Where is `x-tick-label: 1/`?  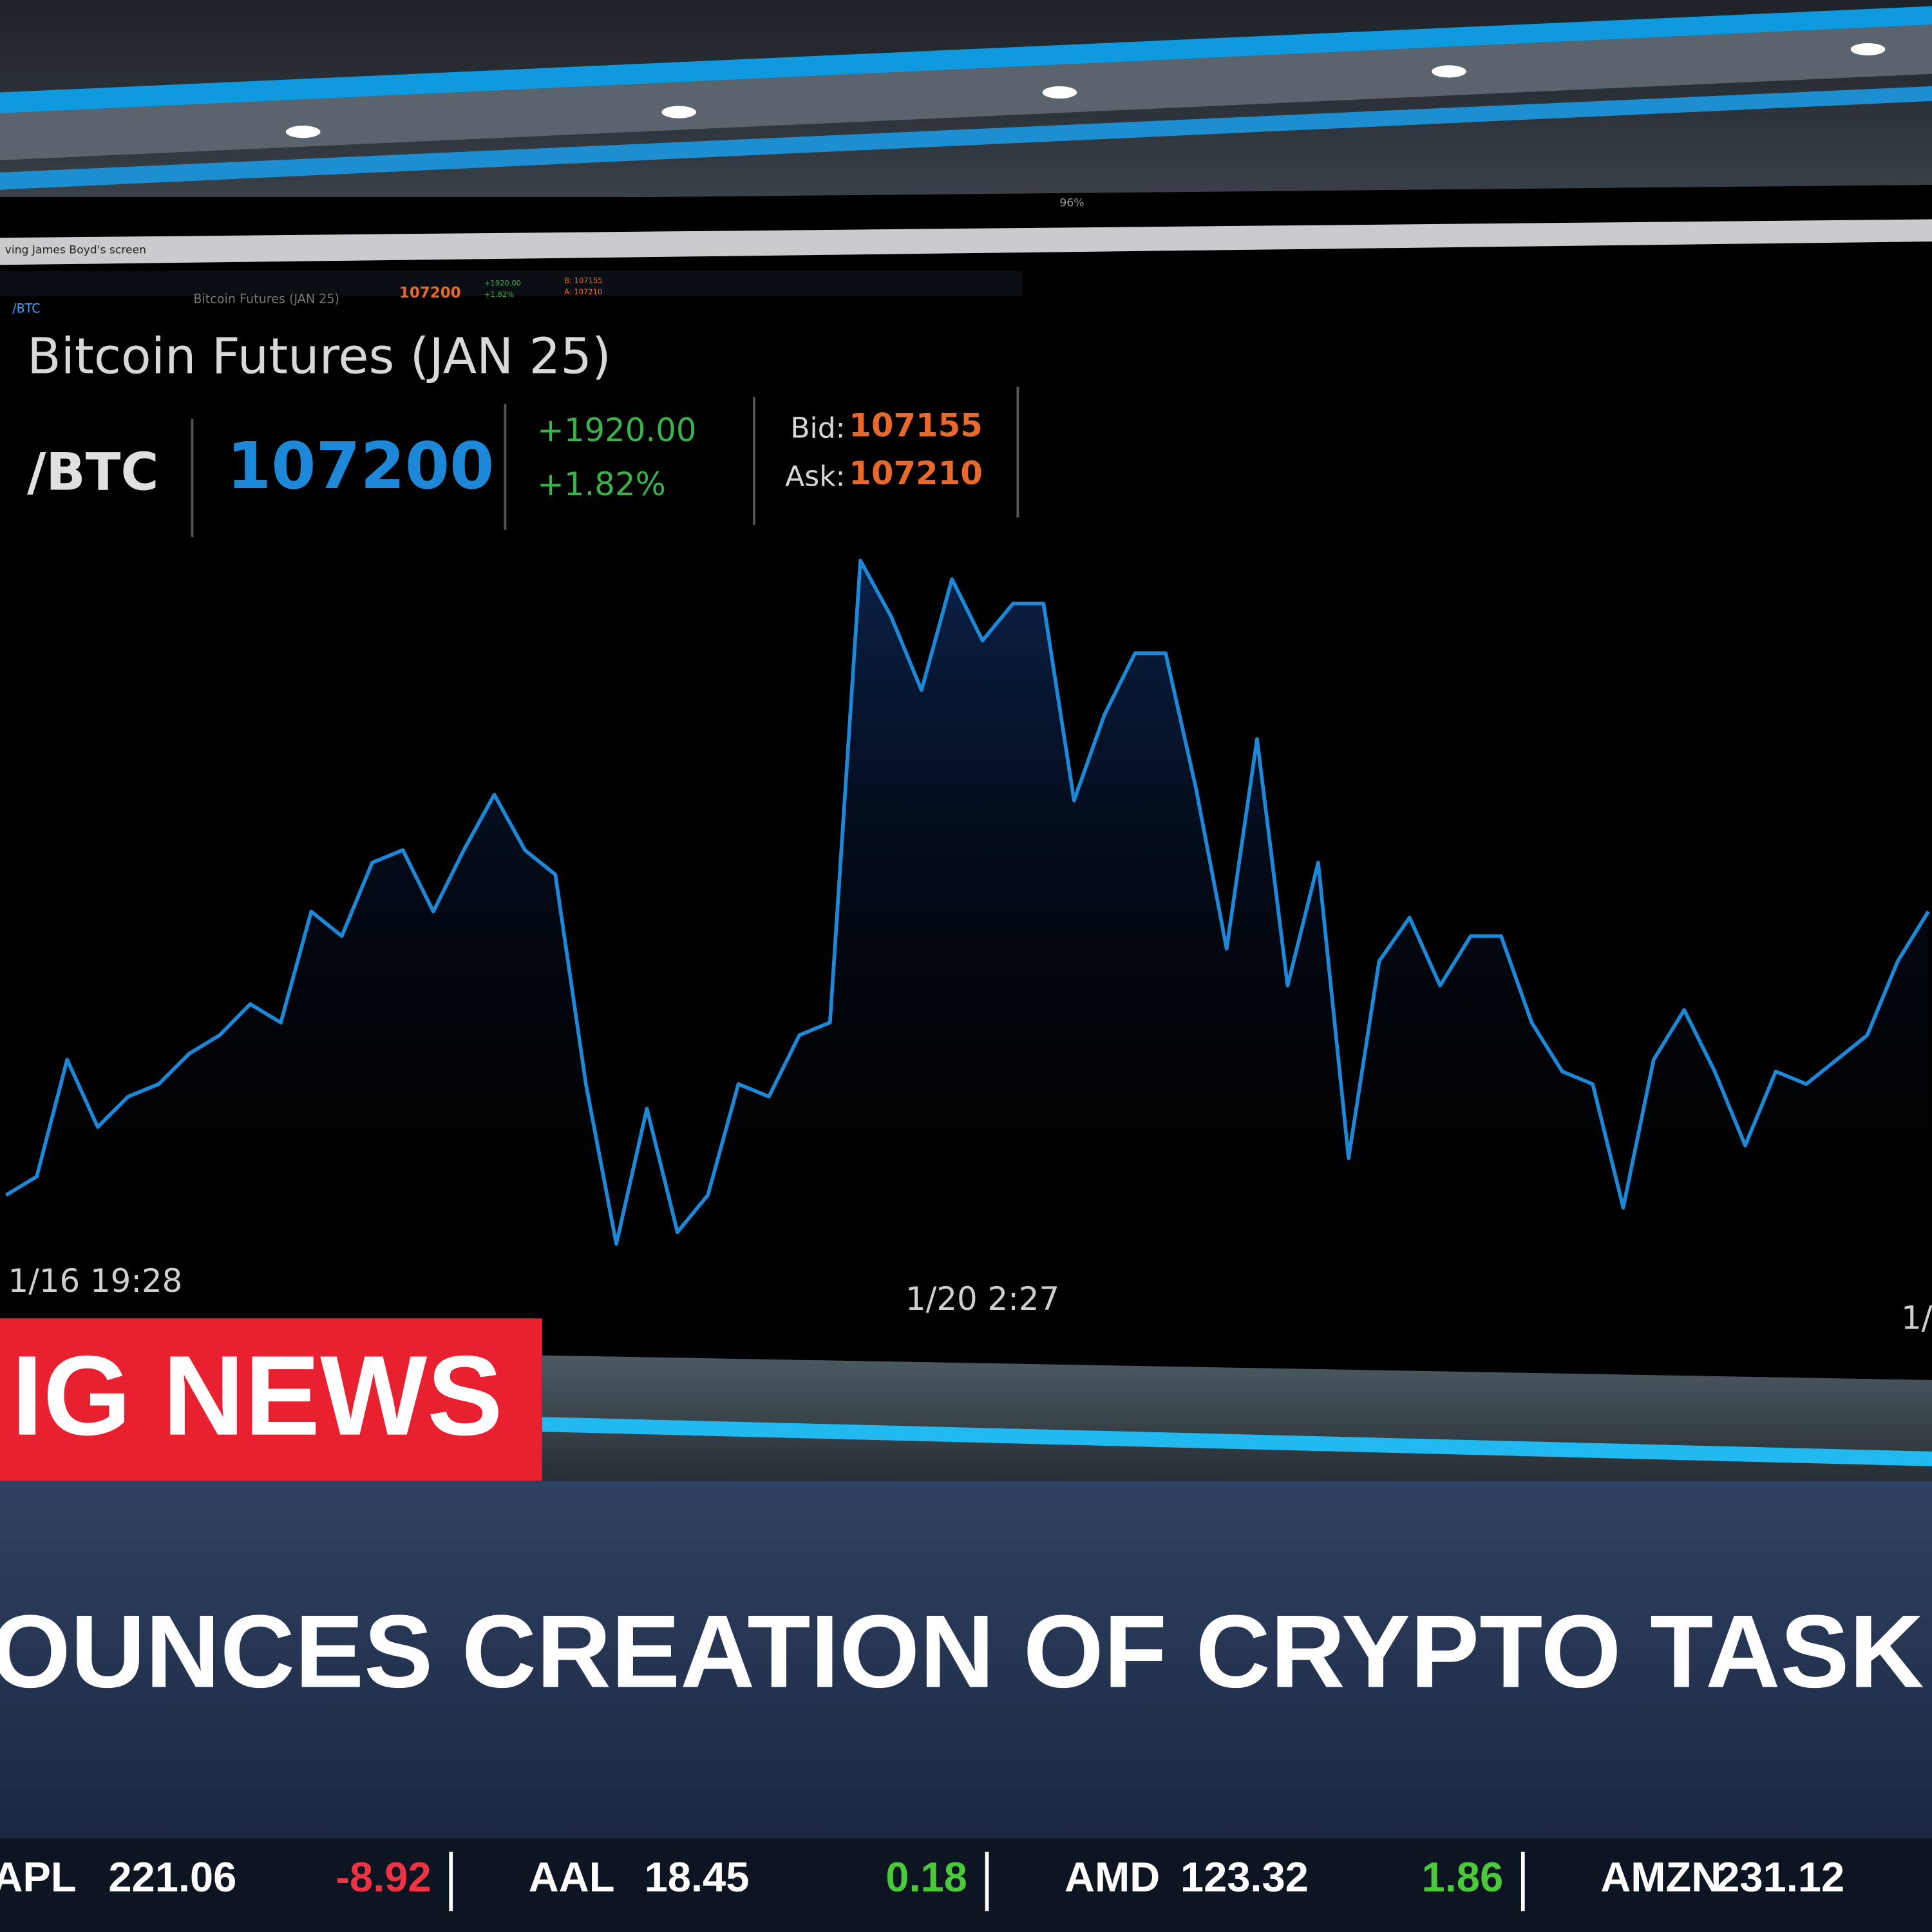
x-tick-label: 1/ is located at coordinates (1917, 1319).